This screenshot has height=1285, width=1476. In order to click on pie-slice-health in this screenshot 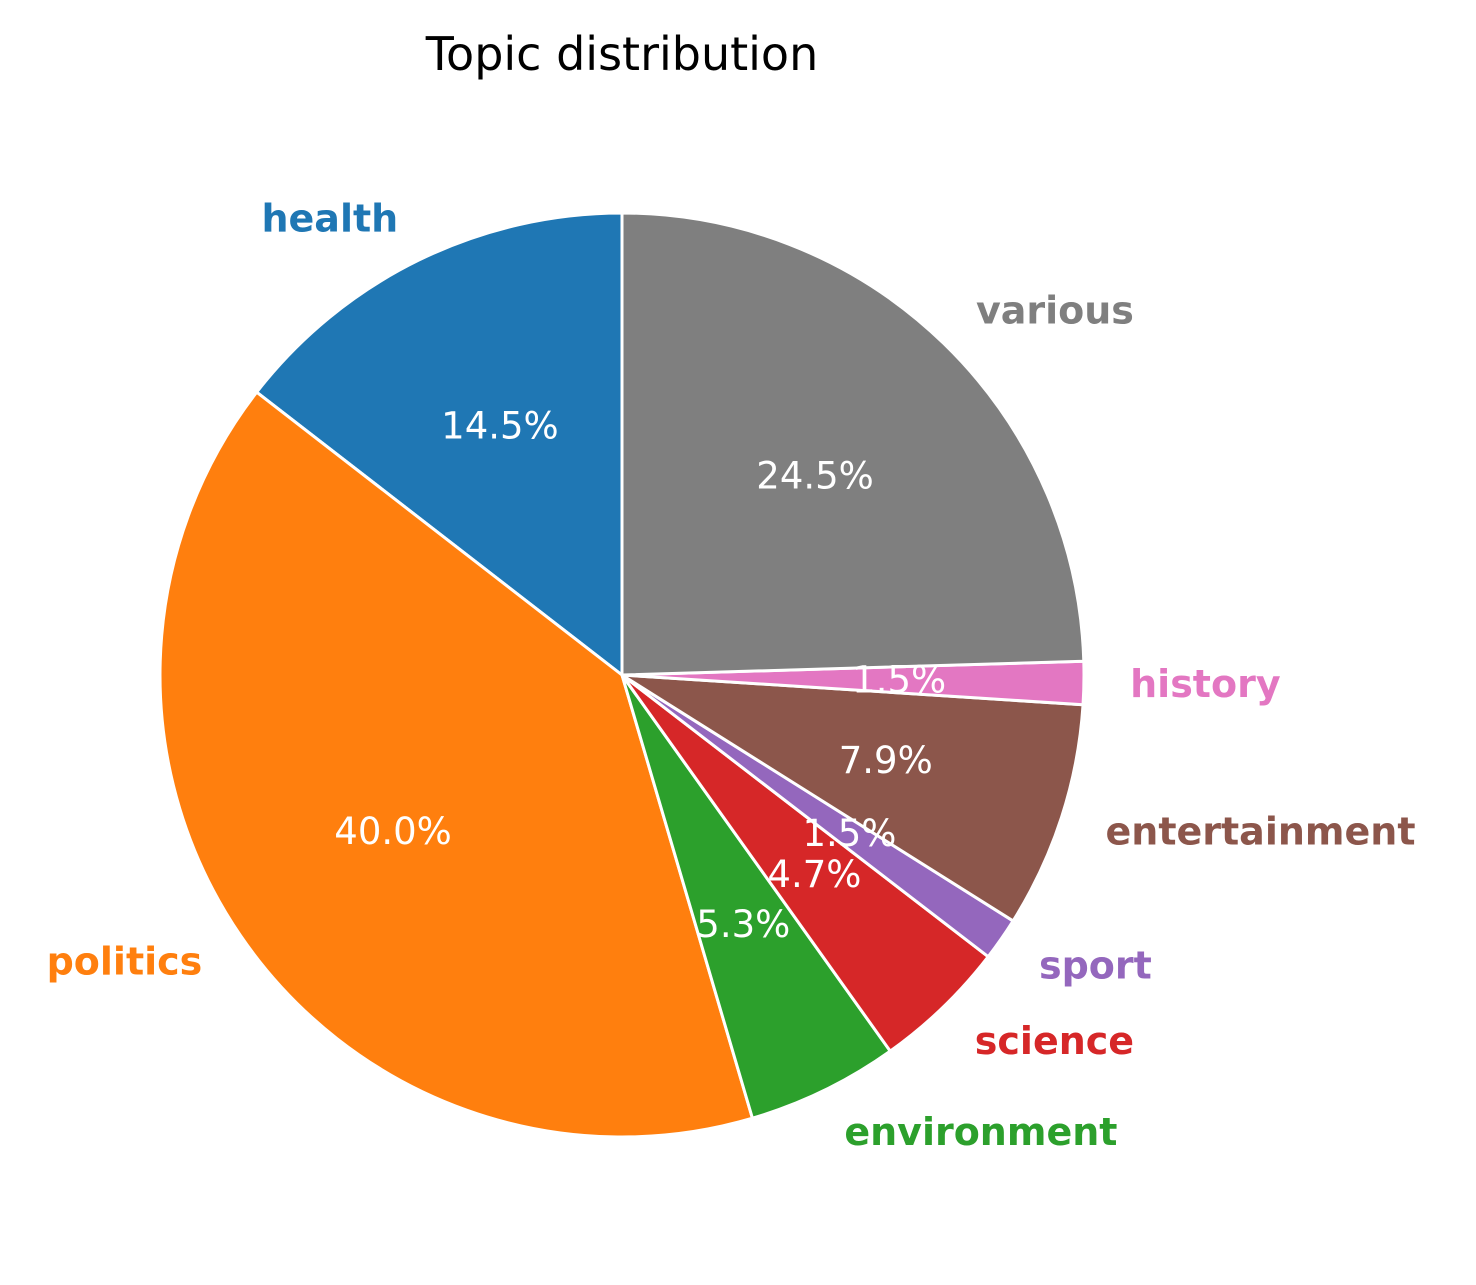, I will do `click(439, 444)`.